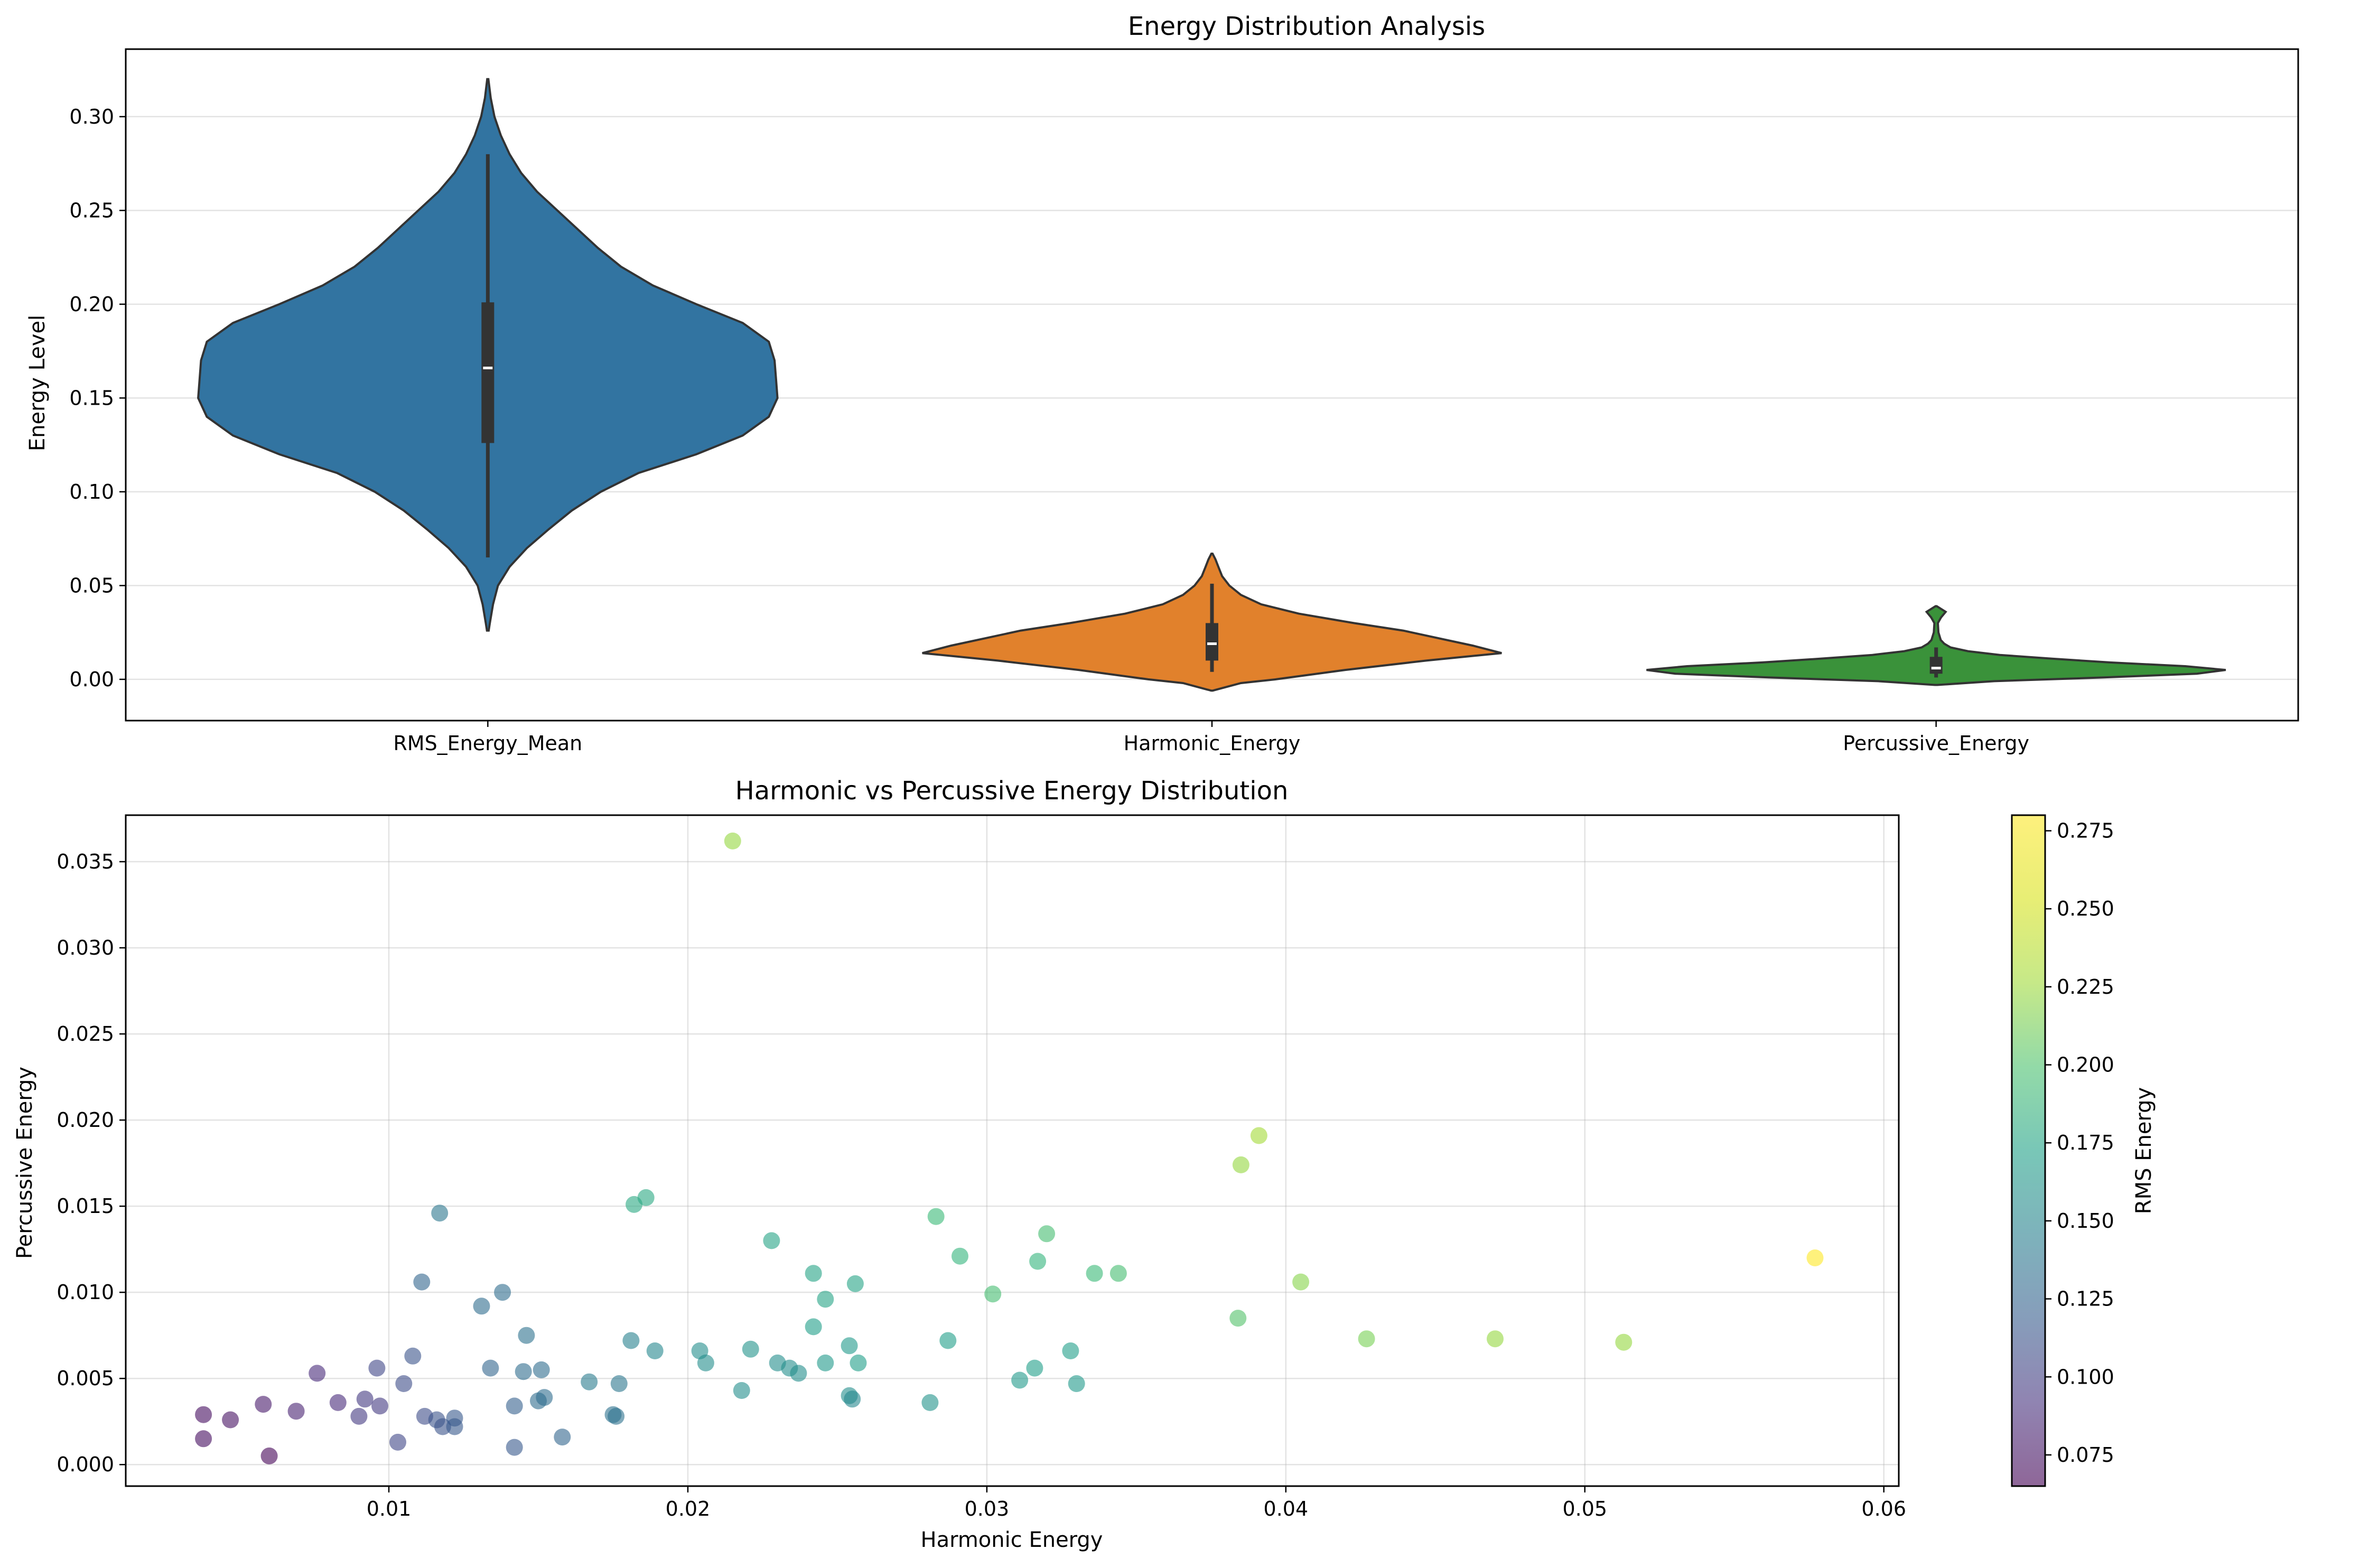 The image size is (2360, 1568). What do you see at coordinates (1883, 1508) in the screenshot?
I see `scatter-x-tick-label: 0.06` at bounding box center [1883, 1508].